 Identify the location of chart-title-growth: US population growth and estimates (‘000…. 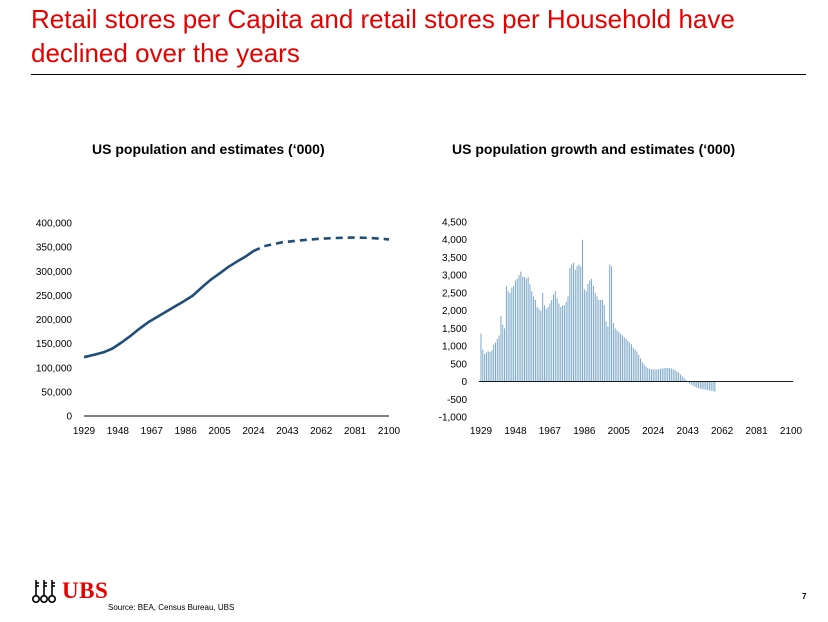
(594, 149).